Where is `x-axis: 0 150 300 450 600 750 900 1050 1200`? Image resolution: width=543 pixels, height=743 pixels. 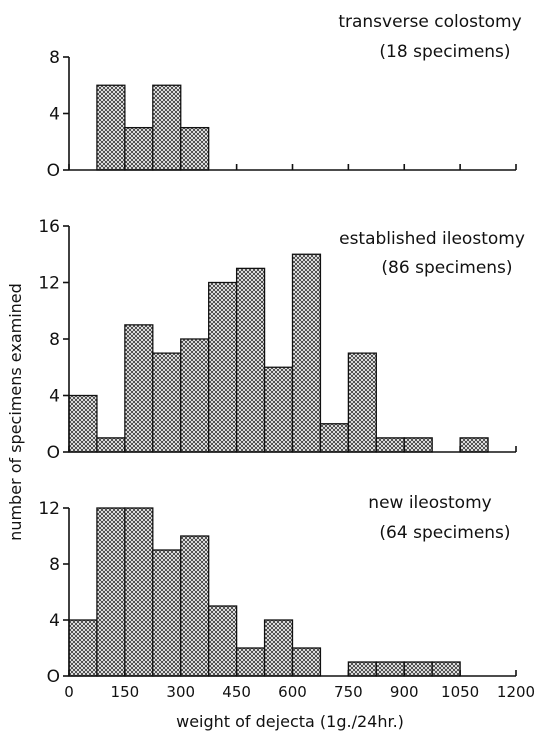
x-axis: 0 150 300 450 600 750 900 1050 1200 is located at coordinates (299, 692).